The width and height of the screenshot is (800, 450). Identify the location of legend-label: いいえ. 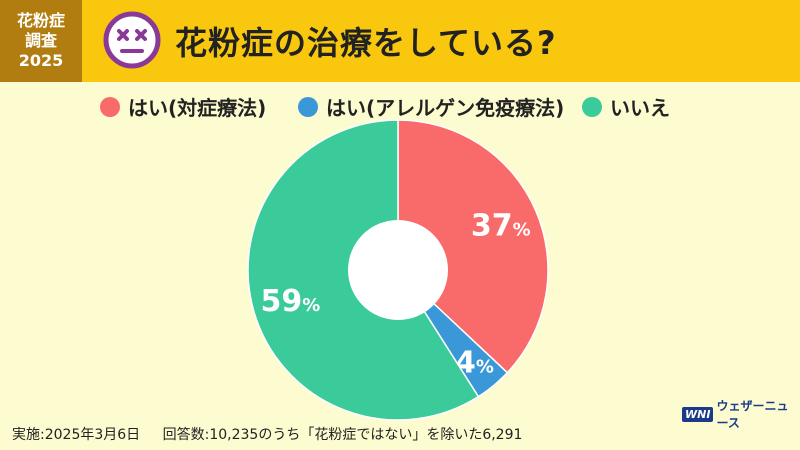
(640, 108).